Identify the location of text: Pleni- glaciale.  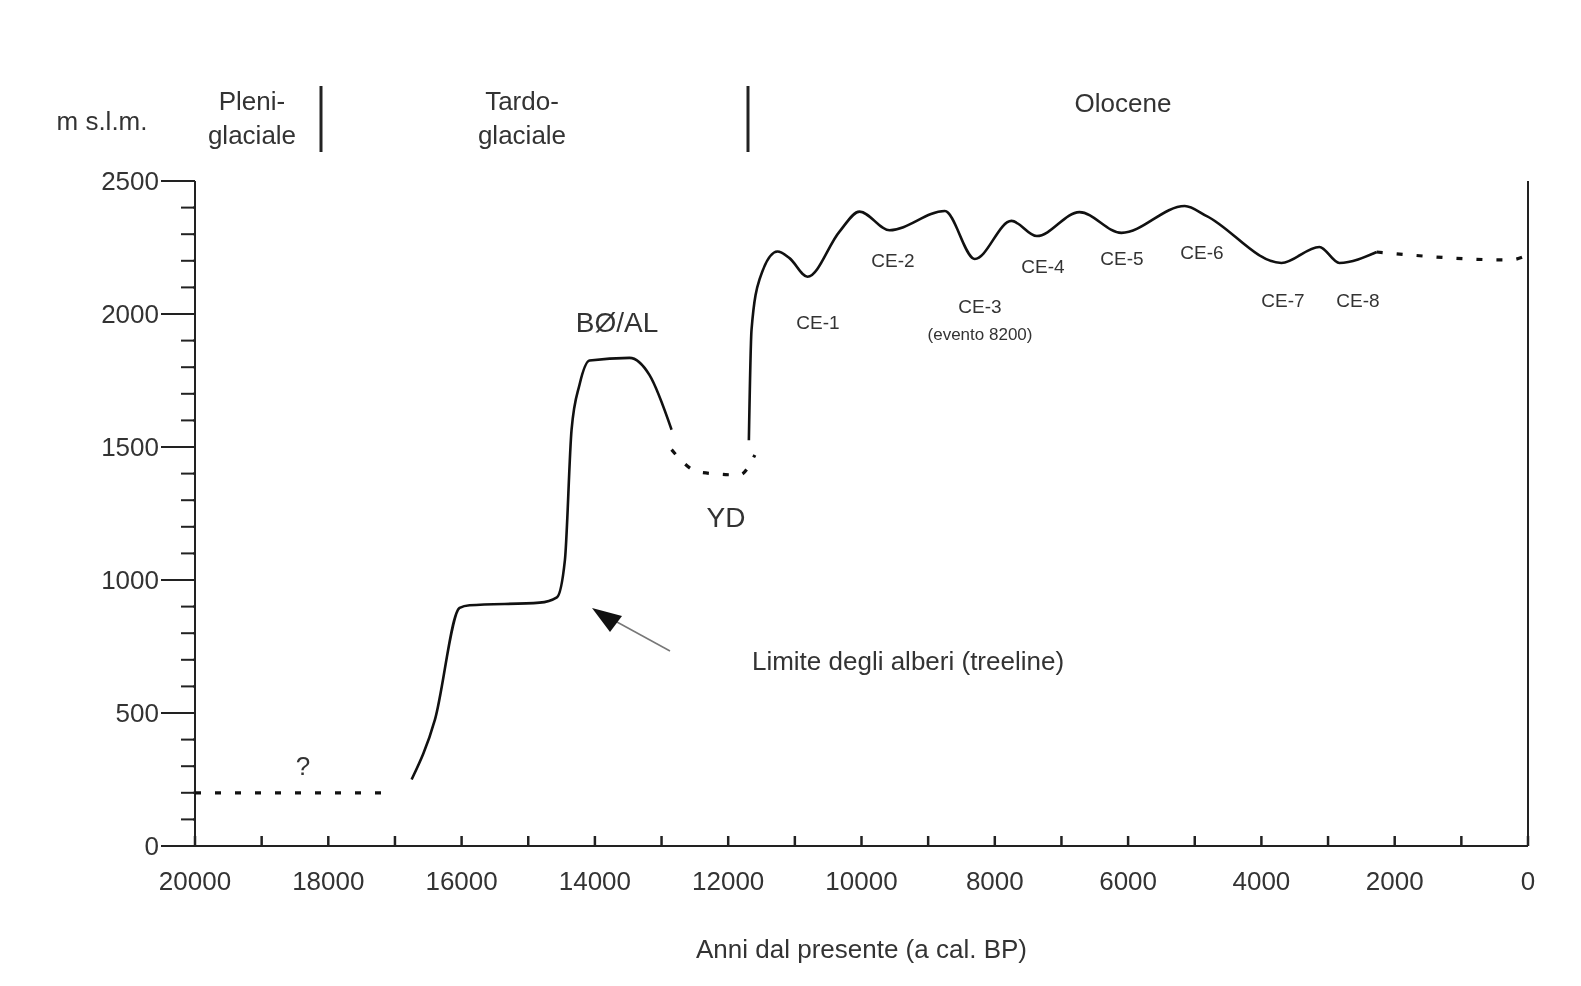
(252, 118).